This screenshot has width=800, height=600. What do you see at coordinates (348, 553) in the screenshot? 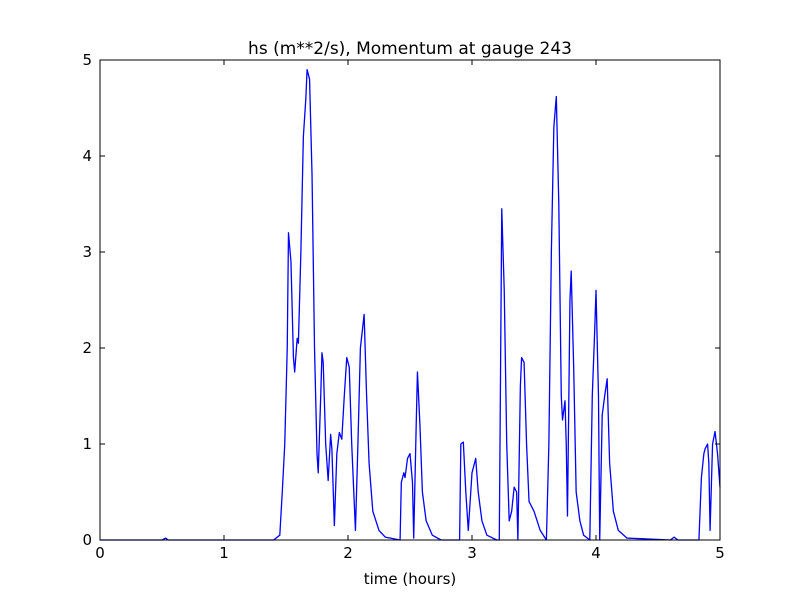
I see `x-tick-label: 2` at bounding box center [348, 553].